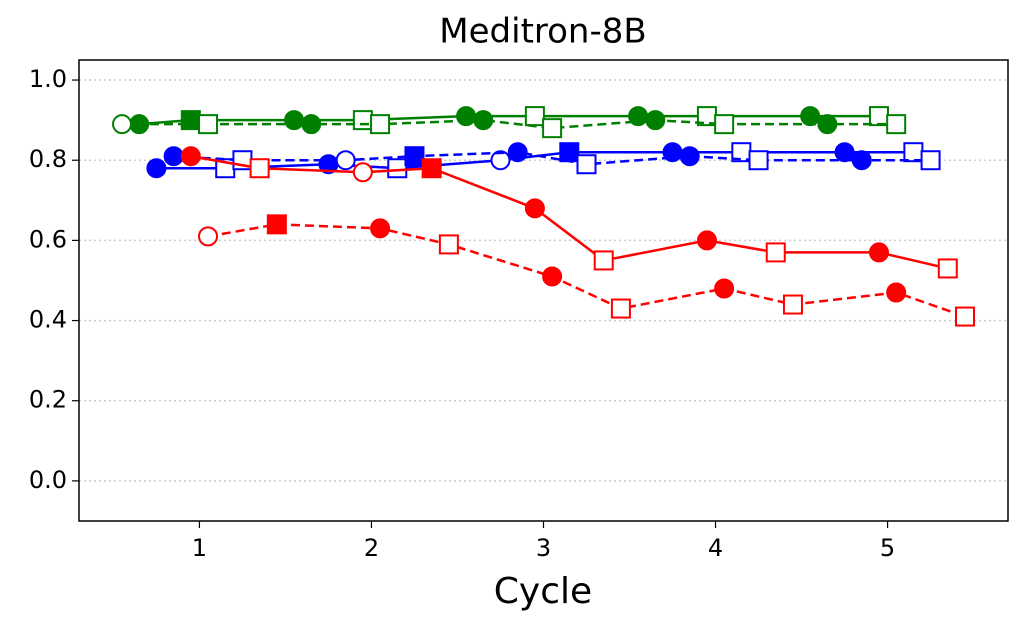 Image resolution: width=1024 pixels, height=630 pixels. Describe the element at coordinates (48, 400) in the screenshot. I see `y-tick-label: 0.2` at that location.